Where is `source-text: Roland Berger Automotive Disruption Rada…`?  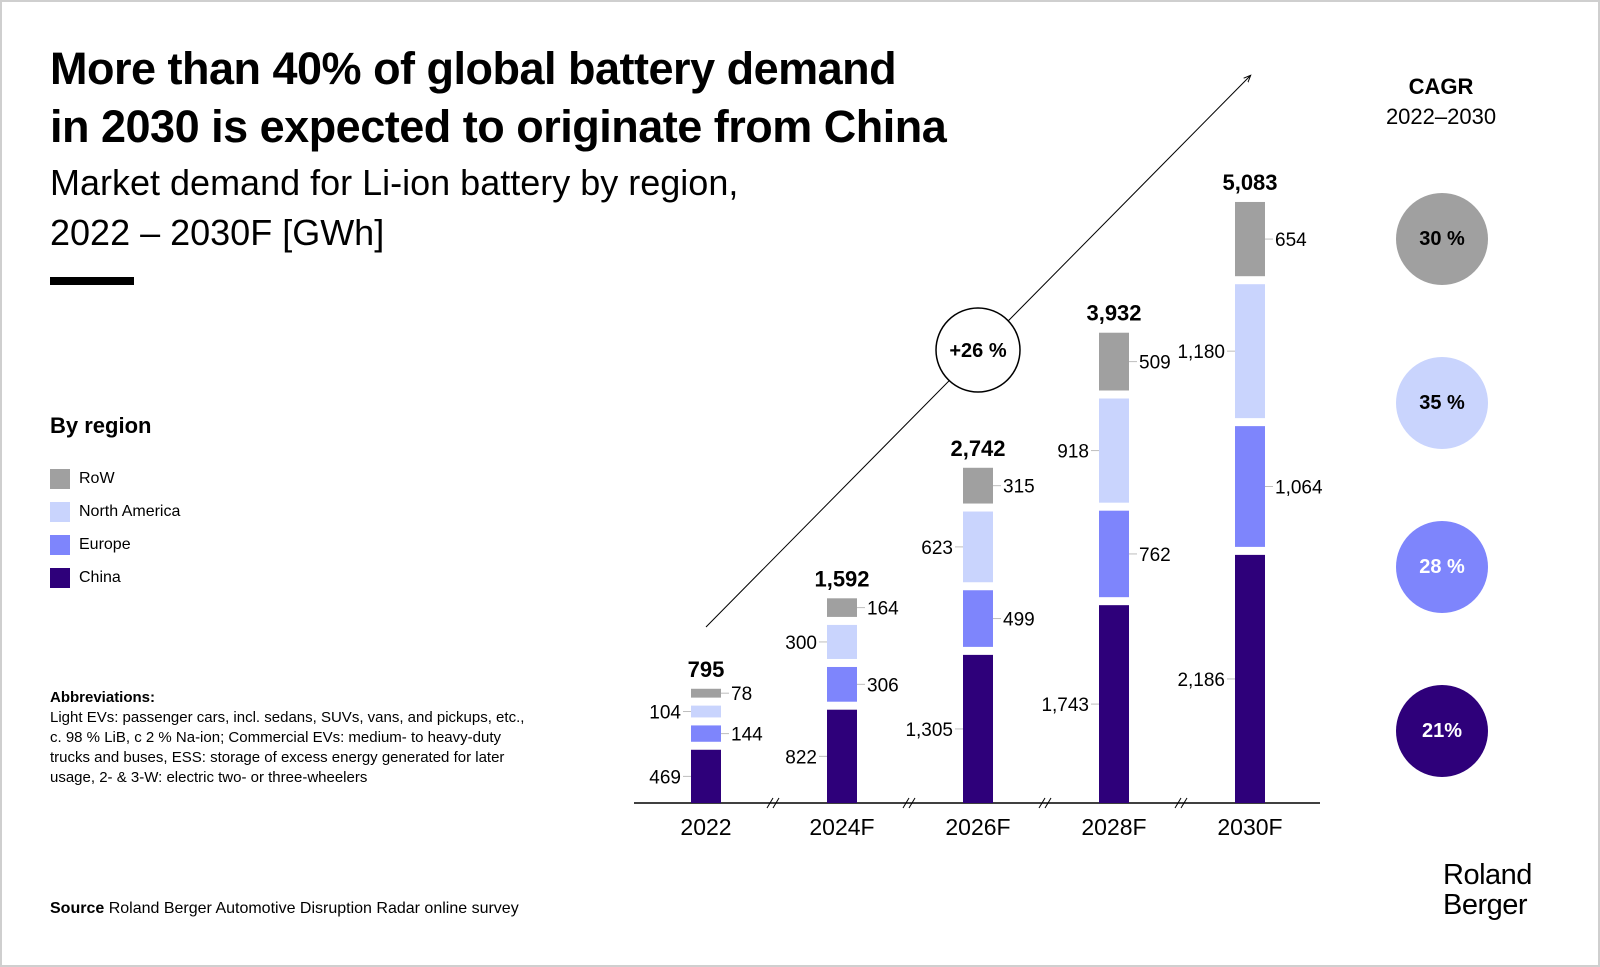 source-text: Roland Berger Automotive Disruption Rada… is located at coordinates (313, 908).